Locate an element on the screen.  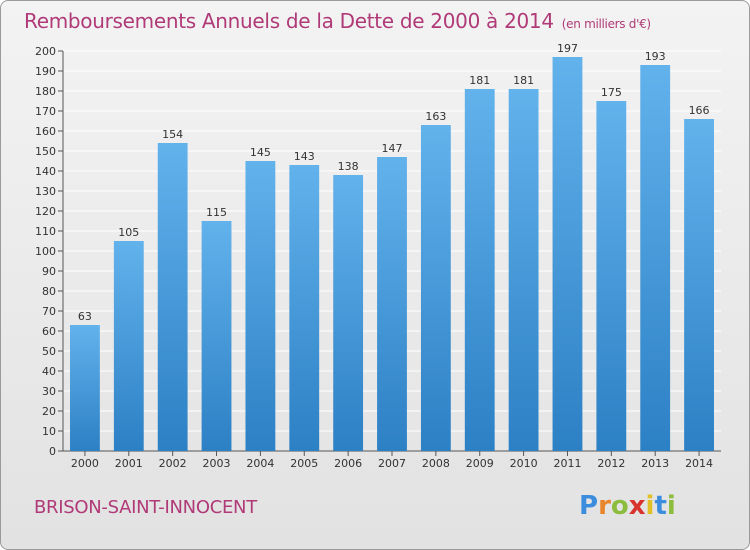
y-tick-label: 140 is located at coordinates (45, 171).